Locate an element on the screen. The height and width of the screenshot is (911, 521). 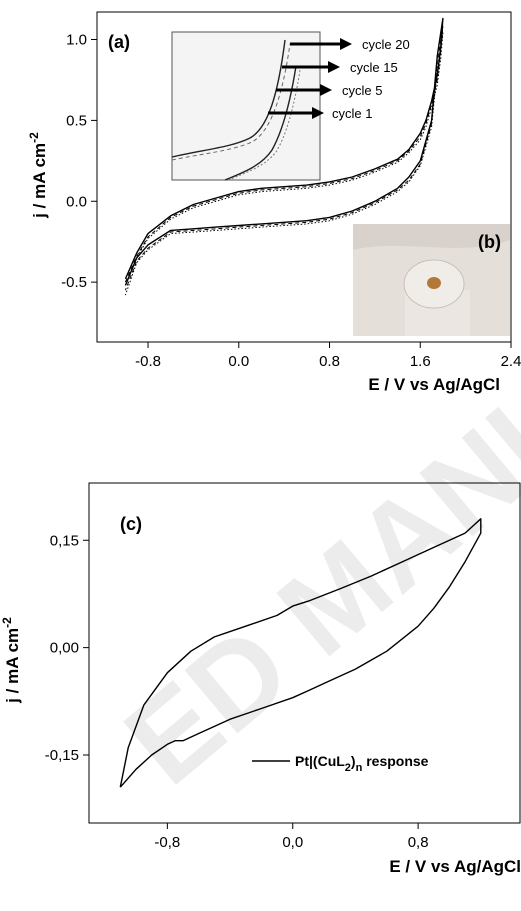
annotation-cycle-20: cycle 20 is located at coordinates (386, 44).